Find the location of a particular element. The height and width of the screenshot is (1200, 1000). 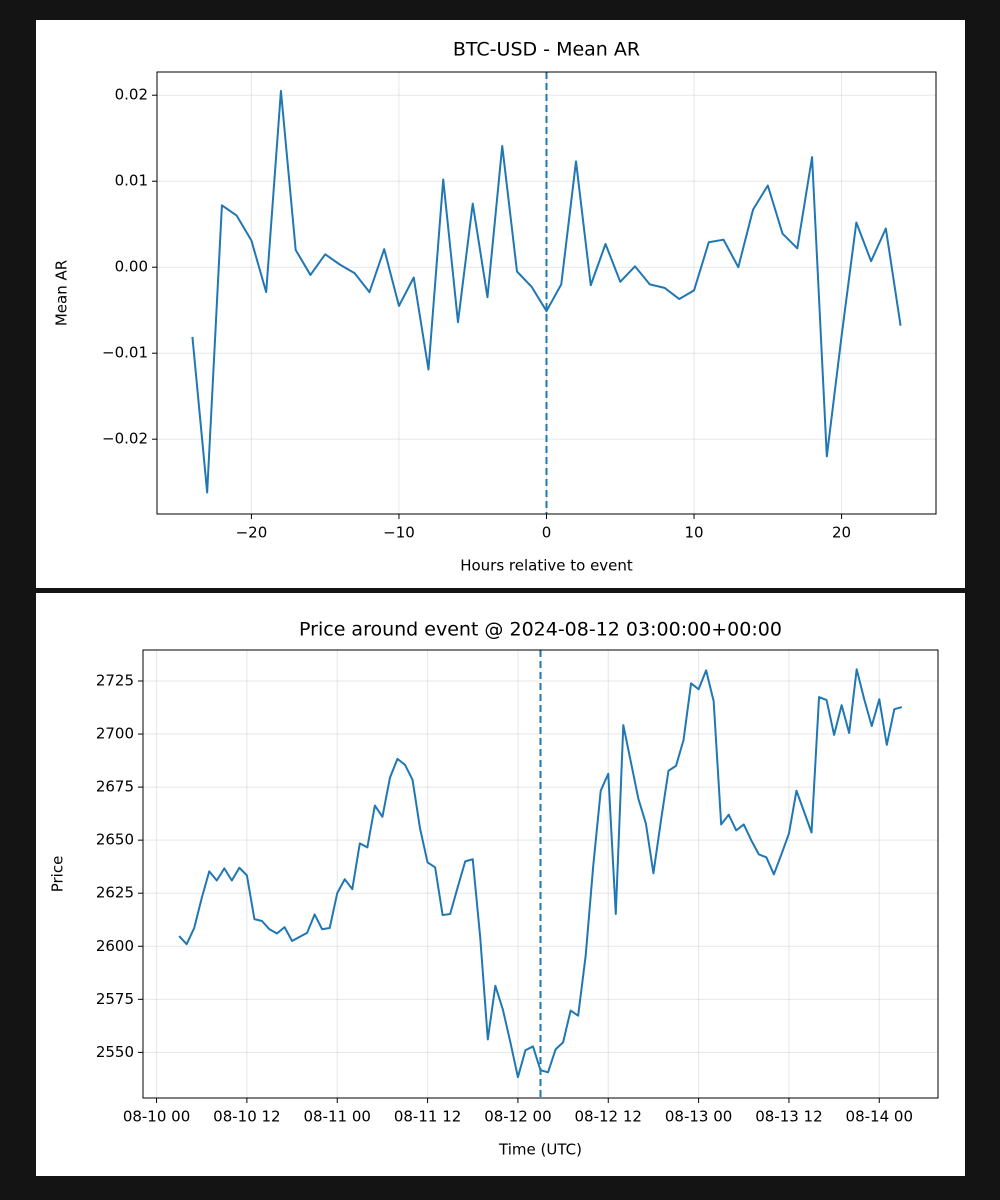

y-tick-label: 2575 is located at coordinates (115, 999).